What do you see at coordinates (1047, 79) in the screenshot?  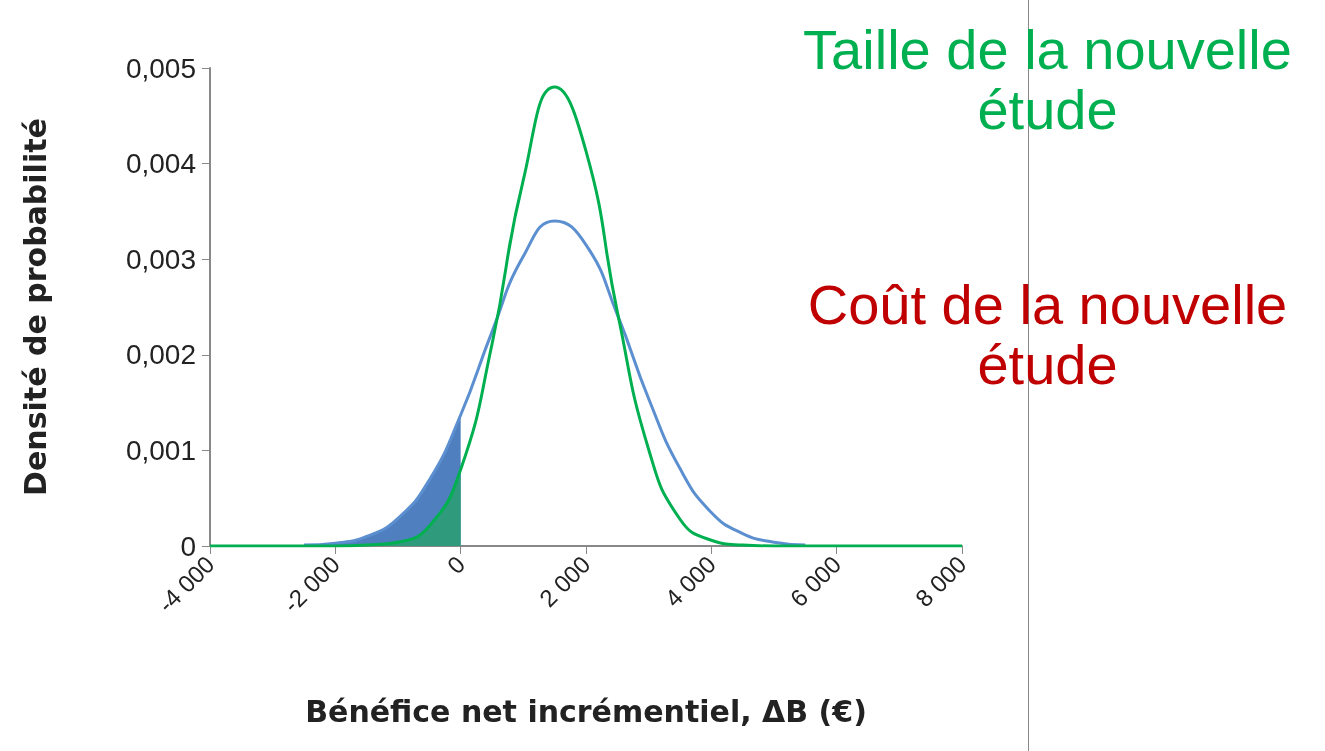 I see `annotation: Taille de la nouvelle étude` at bounding box center [1047, 79].